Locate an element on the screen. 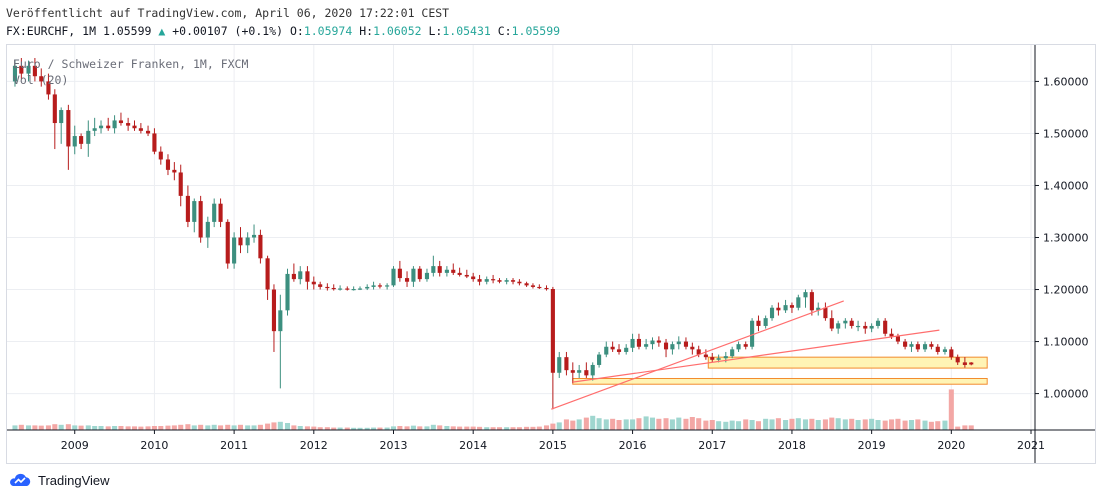 The image size is (1100, 496). y-tick-label: 1.10000 is located at coordinates (1066, 342).